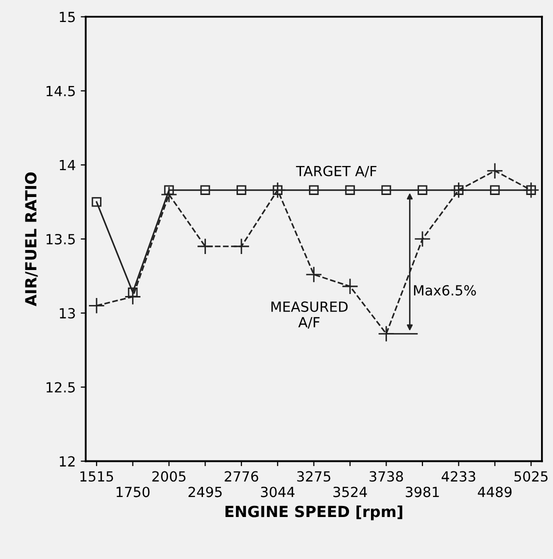  Describe the element at coordinates (68, 165) in the screenshot. I see `y-tick-label: 14` at that location.